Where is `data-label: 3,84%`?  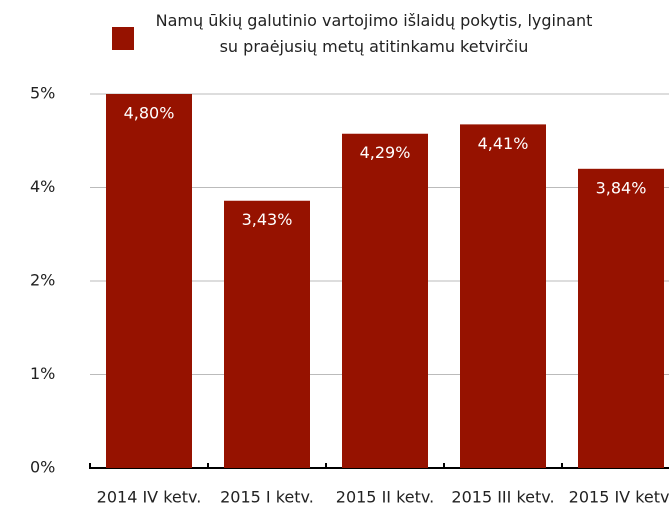
data-label: 3,84% is located at coordinates (621, 187).